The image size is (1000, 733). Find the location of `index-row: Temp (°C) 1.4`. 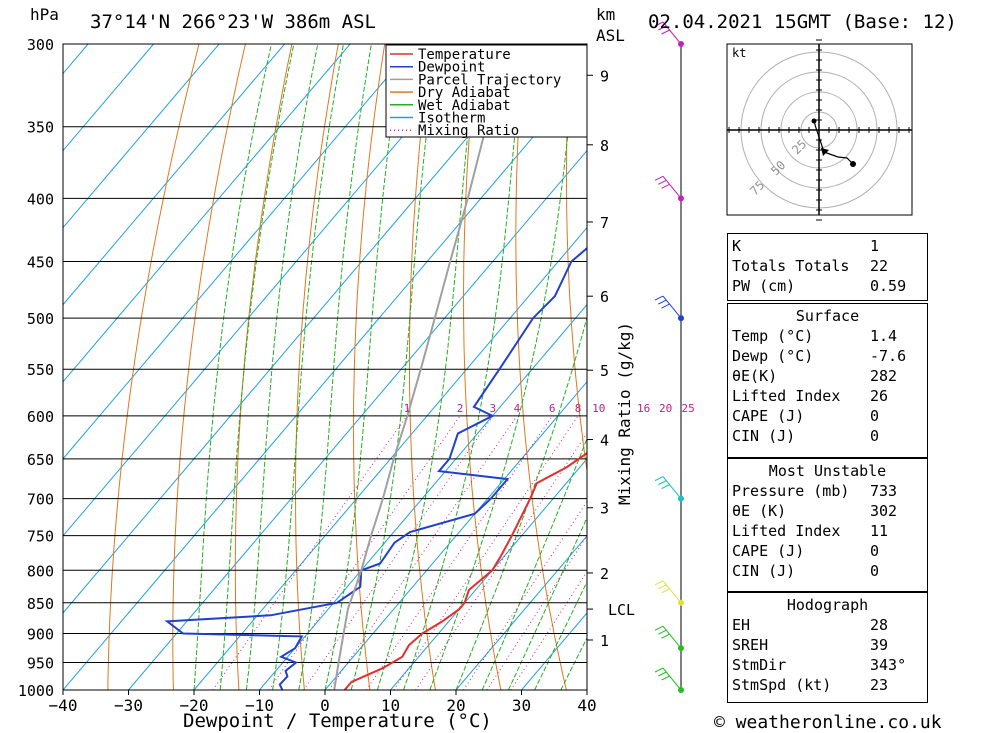

index-row: Temp (°C) 1.4 is located at coordinates (827, 336).